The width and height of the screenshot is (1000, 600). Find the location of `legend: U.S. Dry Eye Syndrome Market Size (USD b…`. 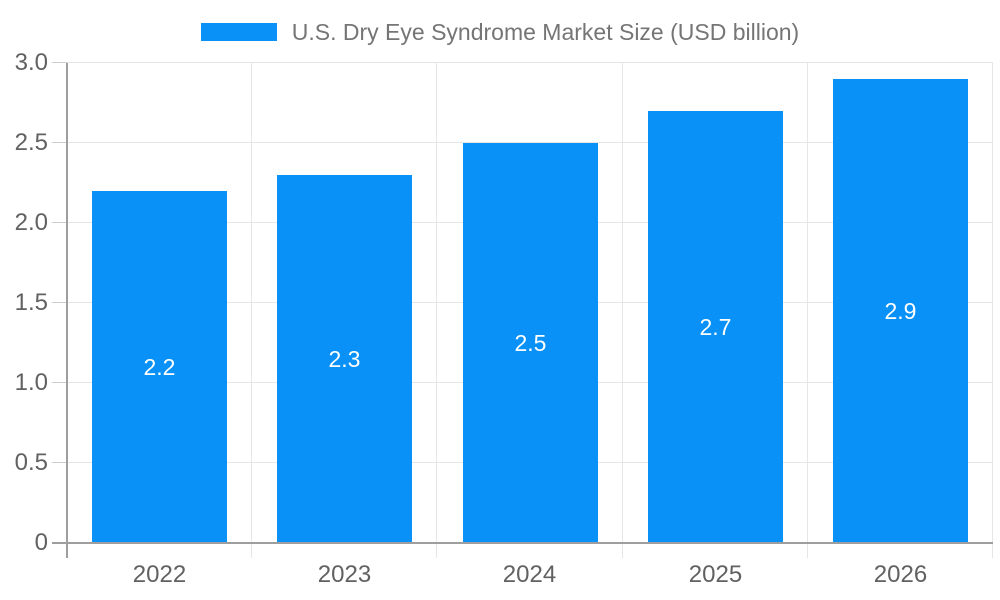

legend: U.S. Dry Eye Syndrome Market Size (USD b… is located at coordinates (500, 31).